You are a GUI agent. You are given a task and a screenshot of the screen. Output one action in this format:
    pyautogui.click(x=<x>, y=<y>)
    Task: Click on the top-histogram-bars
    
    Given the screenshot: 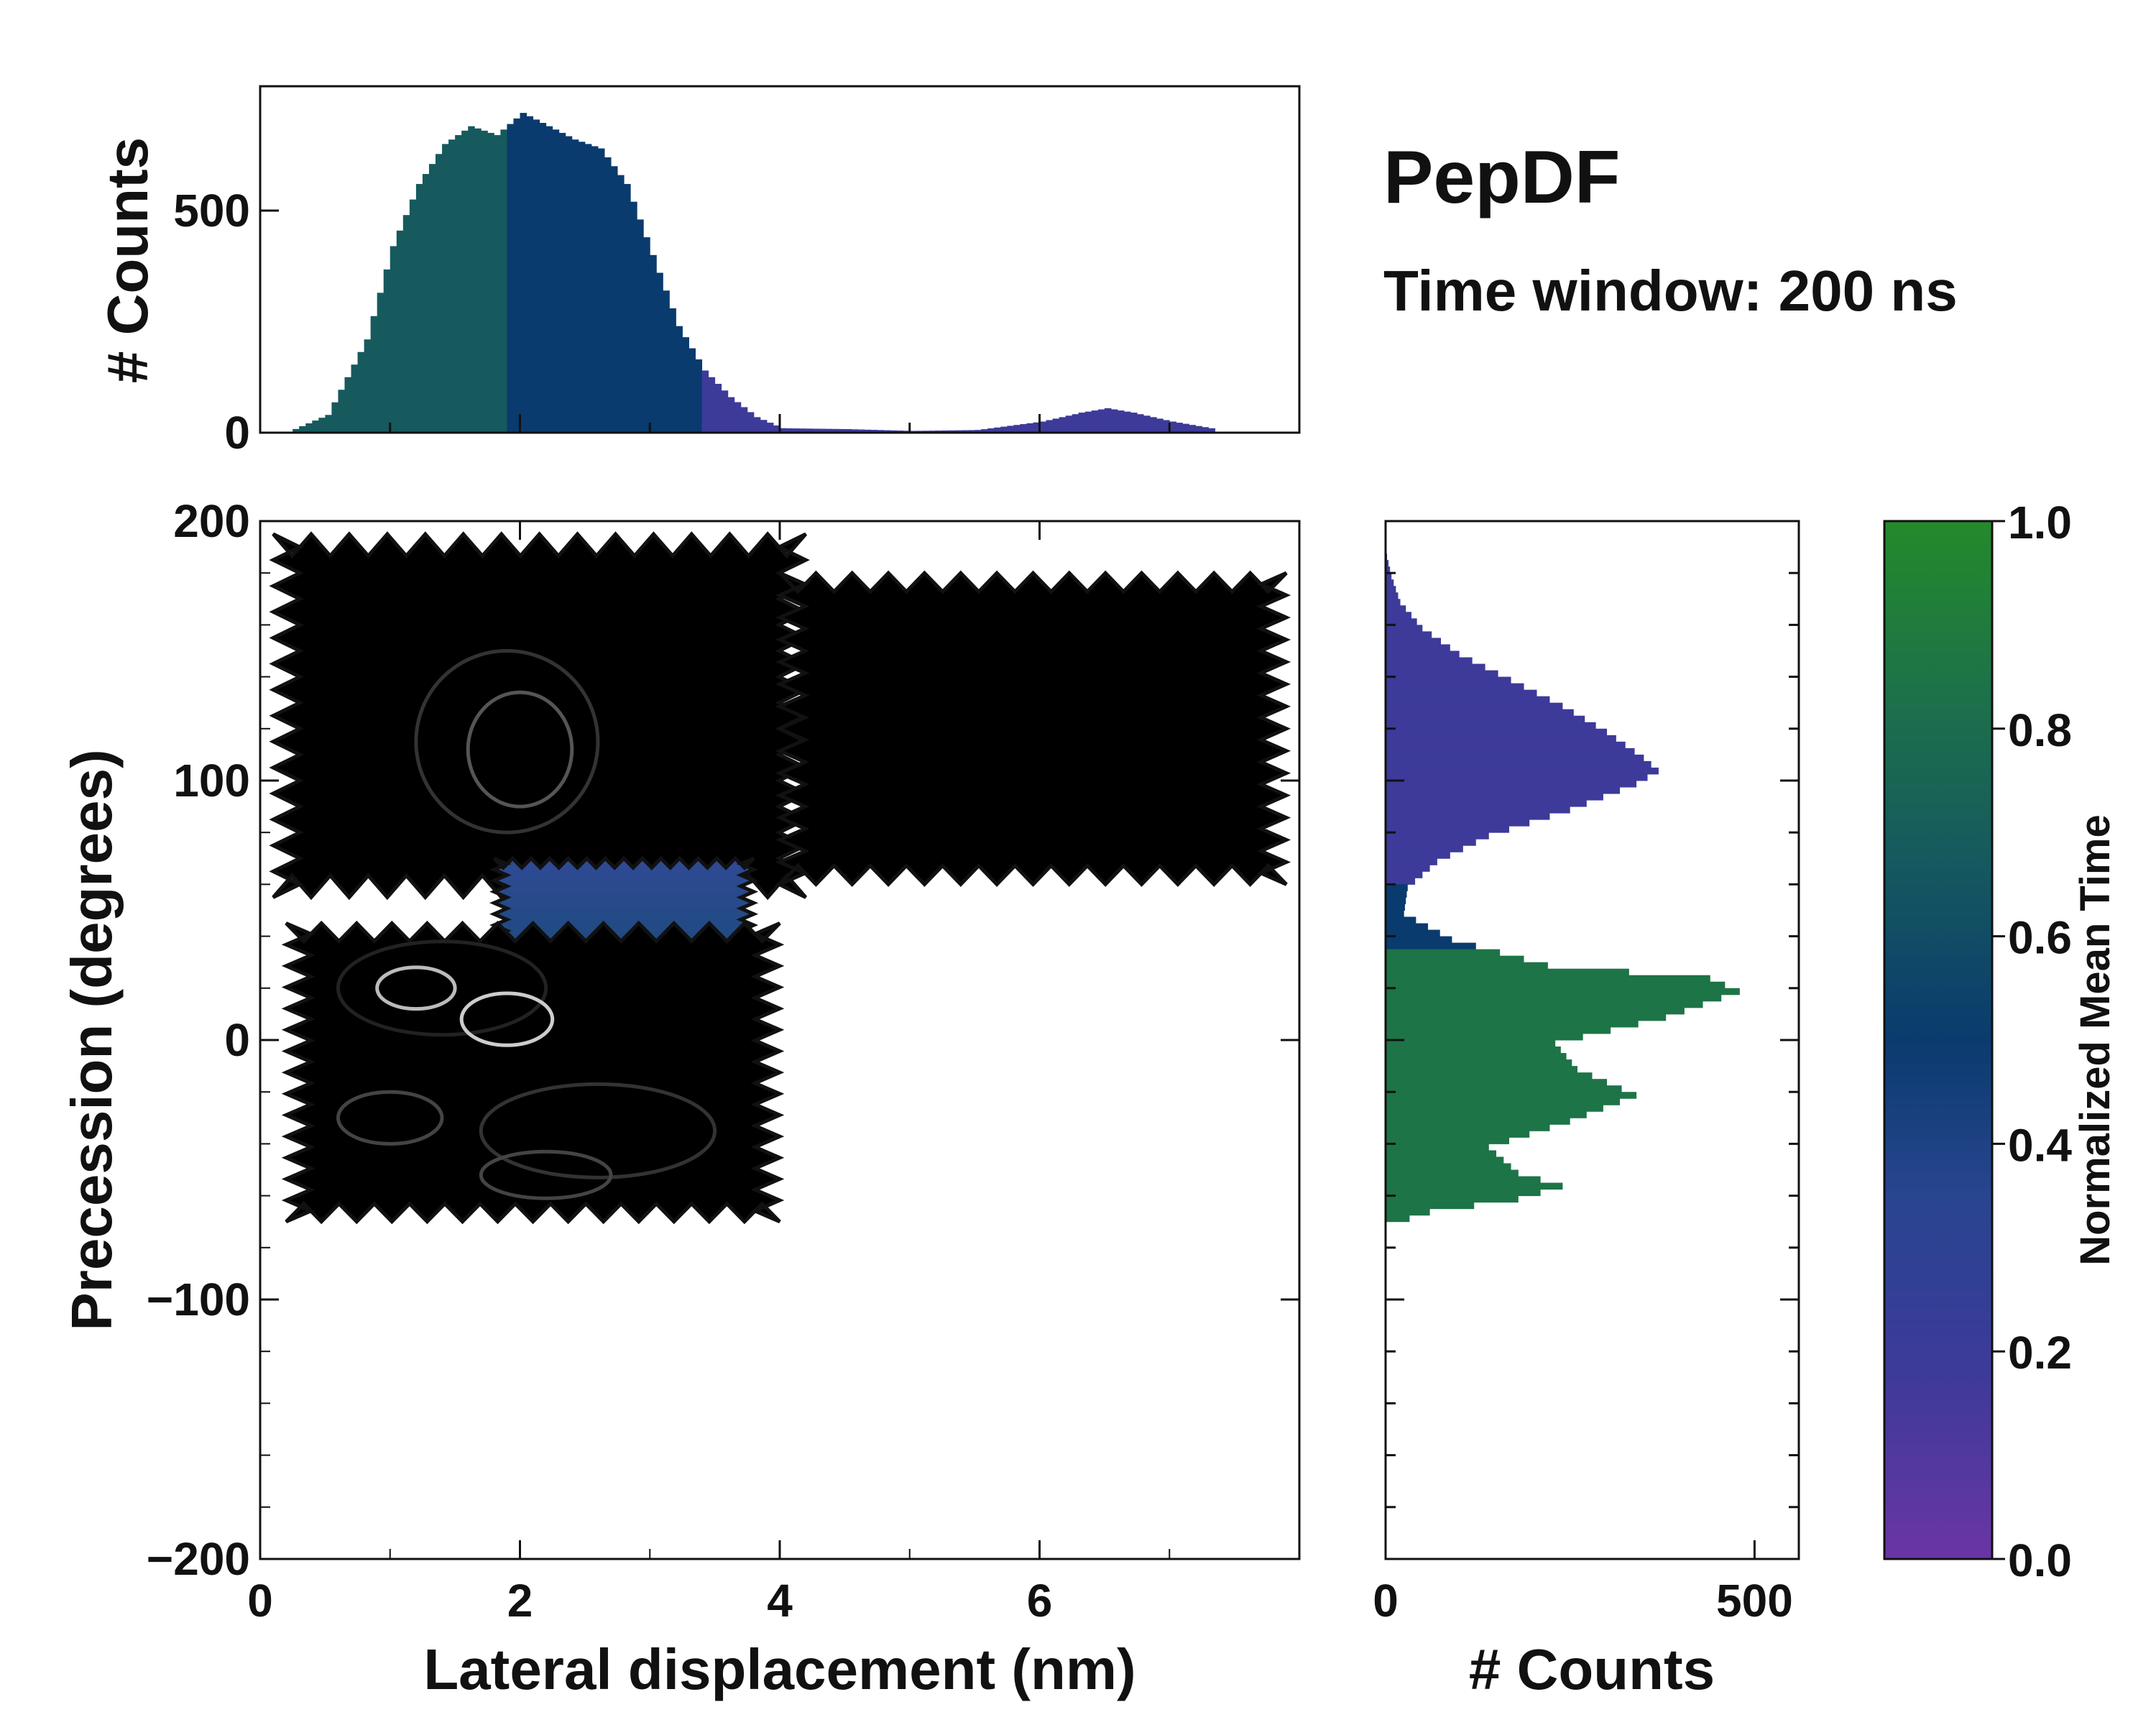 What is the action you would take?
    pyautogui.click(x=751, y=273)
    